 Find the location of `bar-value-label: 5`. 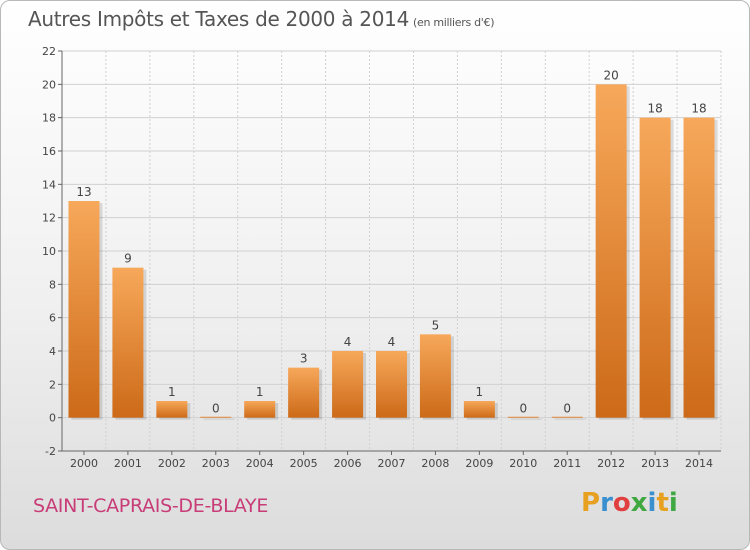

bar-value-label: 5 is located at coordinates (436, 325).